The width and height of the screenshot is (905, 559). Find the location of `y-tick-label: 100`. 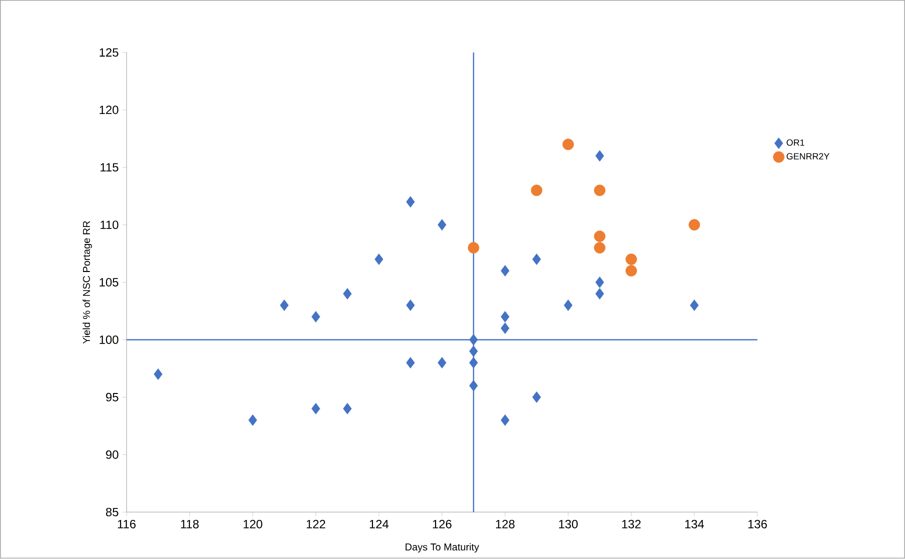

y-tick-label: 100 is located at coordinates (109, 340).